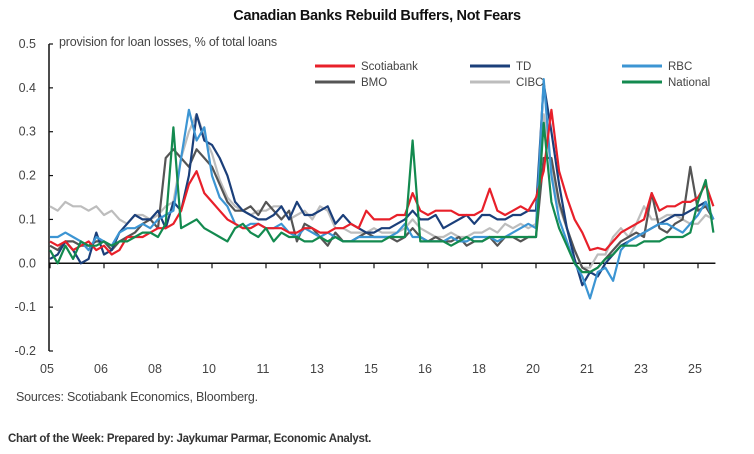 Image resolution: width=754 pixels, height=454 pixels. Describe the element at coordinates (642, 82) in the screenshot. I see `legend-swatch-national` at that location.